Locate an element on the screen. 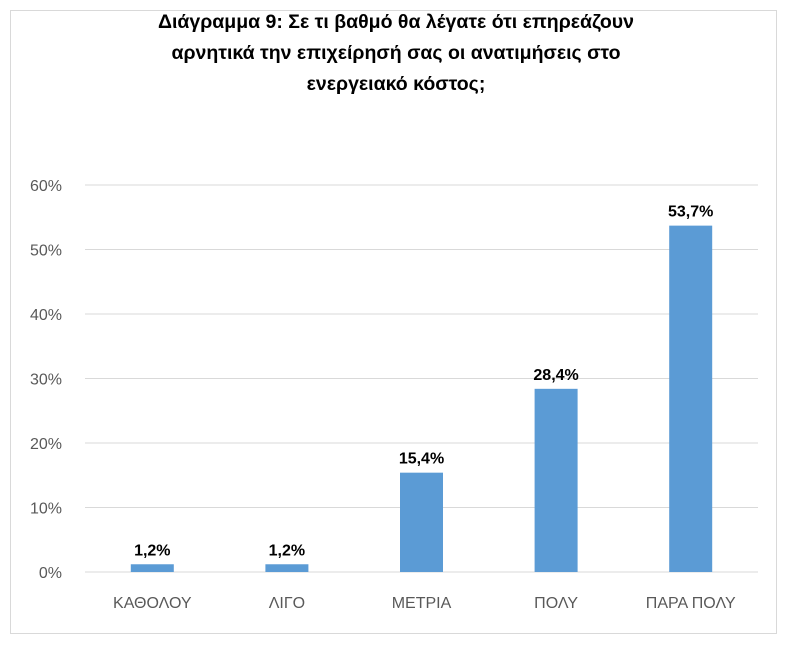 The image size is (792, 651). y-tick-label: 30% is located at coordinates (46, 380).